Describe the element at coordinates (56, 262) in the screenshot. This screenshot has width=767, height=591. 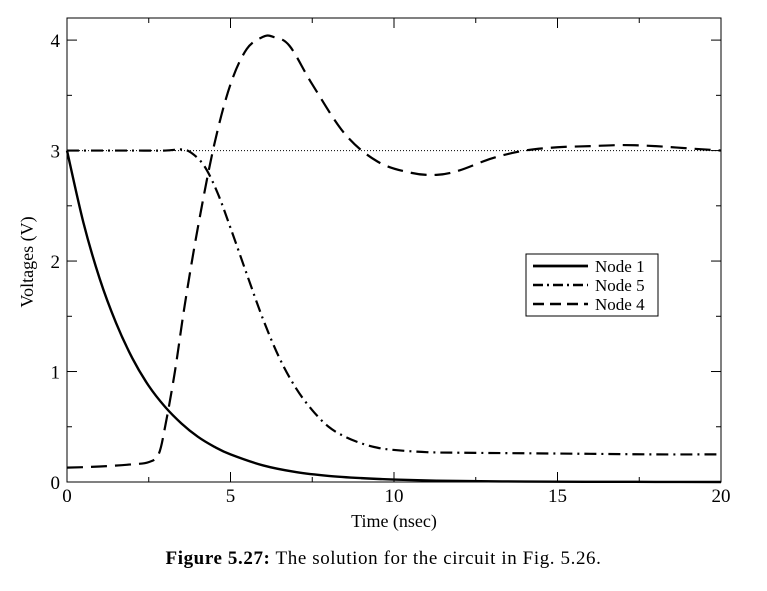
I see `y-tick-label: 2` at that location.